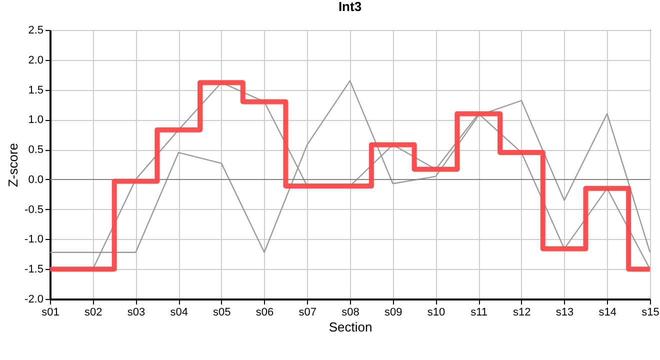  Describe the element at coordinates (265, 312) in the screenshot. I see `x-tick-label: s06` at that location.